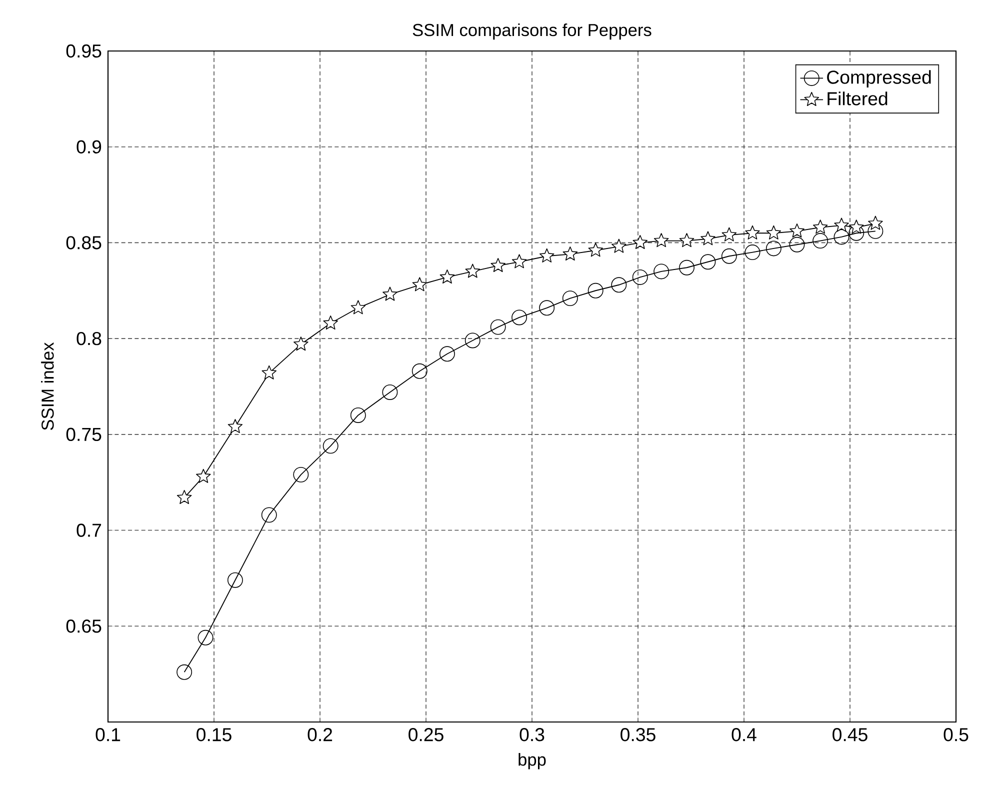 The height and width of the screenshot is (792, 983). What do you see at coordinates (84, 626) in the screenshot?
I see `y-tick-label: 0.65` at bounding box center [84, 626].